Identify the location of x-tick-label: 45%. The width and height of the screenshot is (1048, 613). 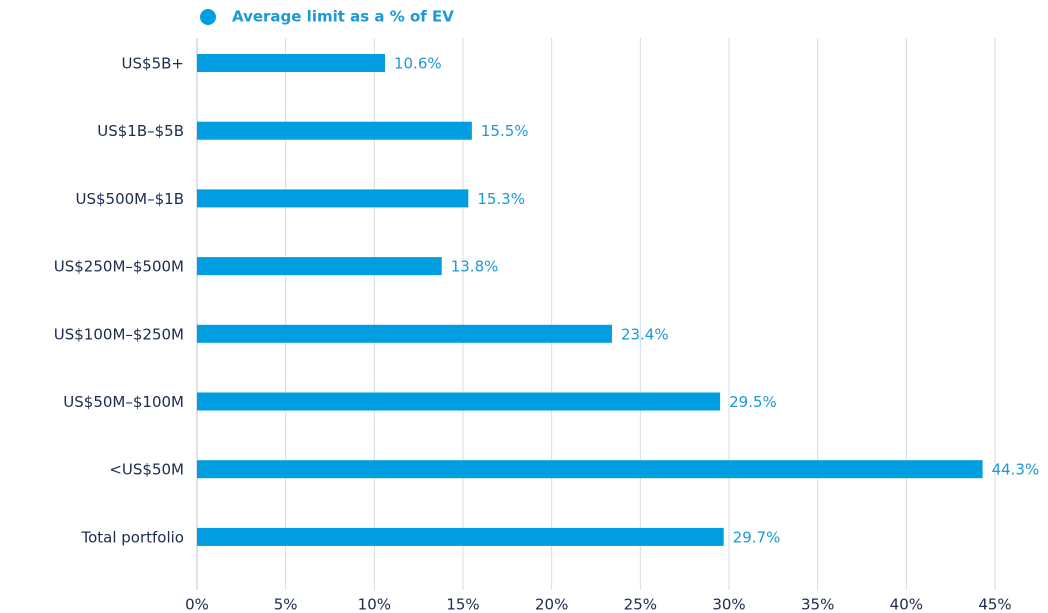
(994, 604).